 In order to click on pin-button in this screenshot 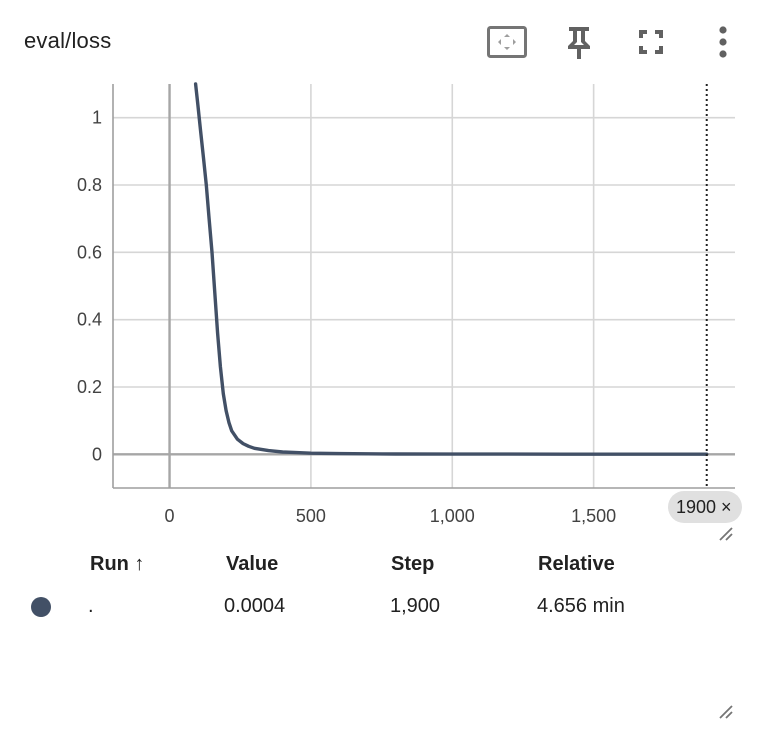, I will do `click(579, 42)`.